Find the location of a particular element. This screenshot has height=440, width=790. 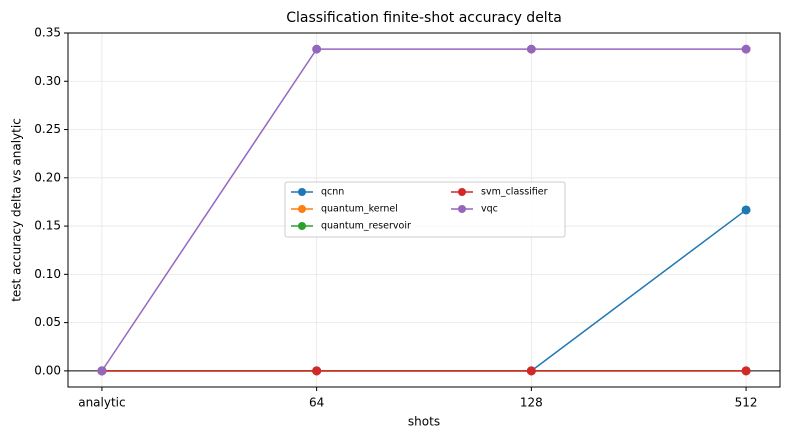

legend-box is located at coordinates (425, 209).